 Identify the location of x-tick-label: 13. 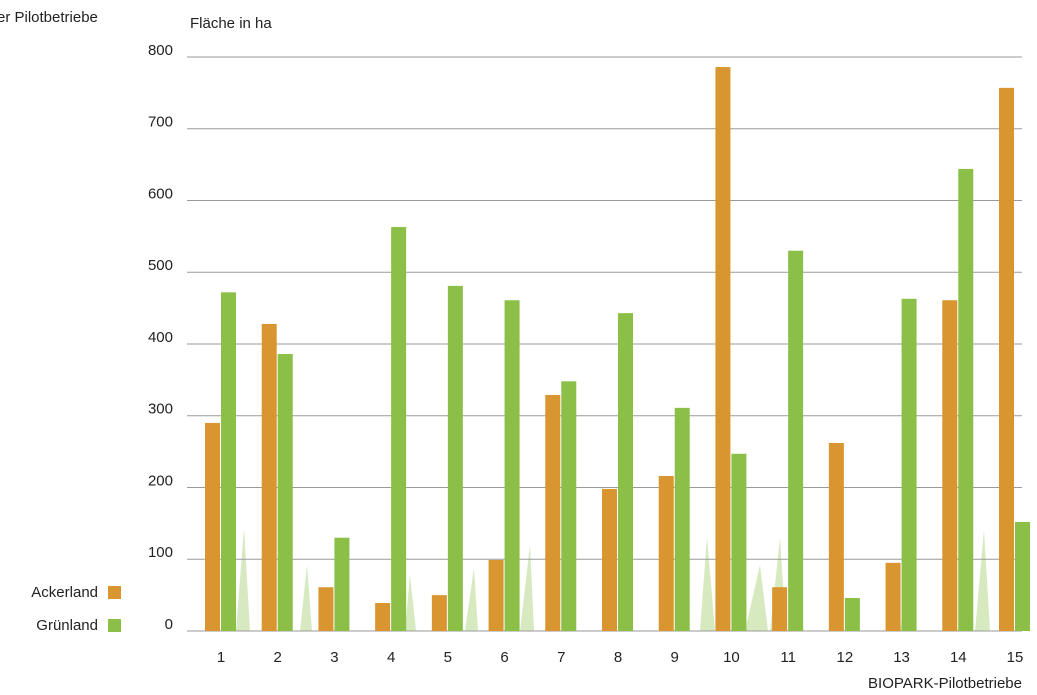
(901, 657).